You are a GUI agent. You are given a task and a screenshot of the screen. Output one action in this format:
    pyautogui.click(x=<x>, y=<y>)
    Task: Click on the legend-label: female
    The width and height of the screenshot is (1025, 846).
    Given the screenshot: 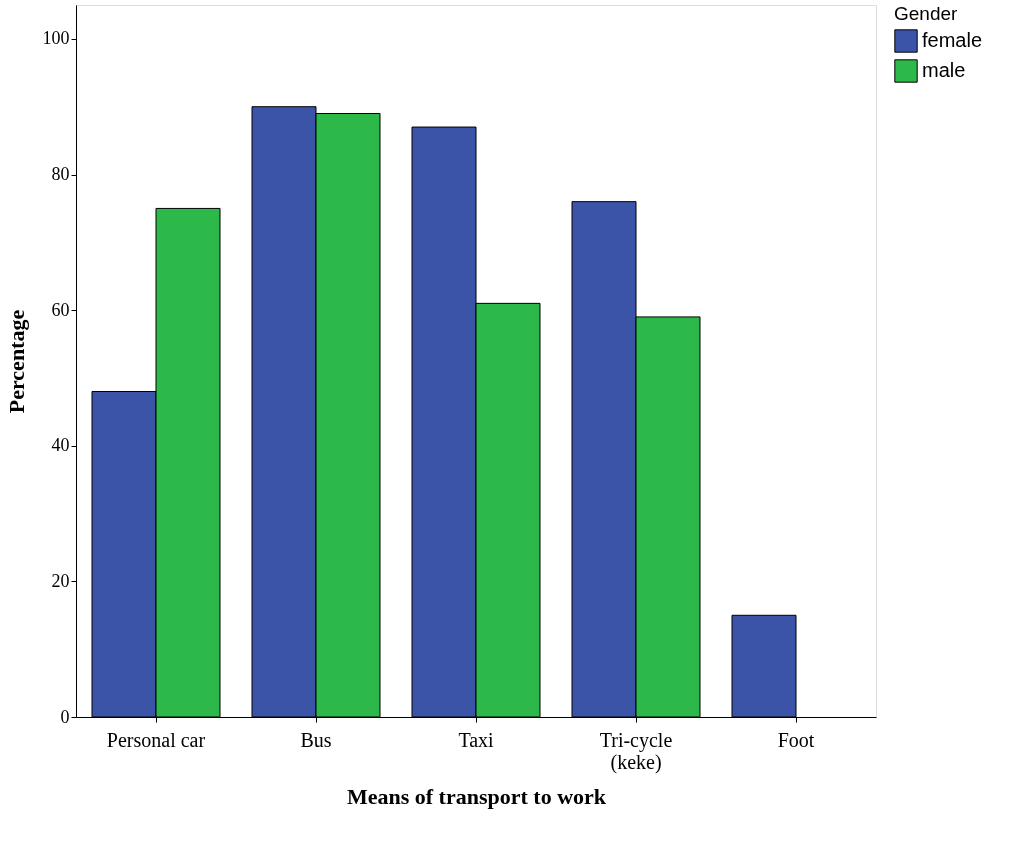 What is the action you would take?
    pyautogui.click(x=952, y=40)
    